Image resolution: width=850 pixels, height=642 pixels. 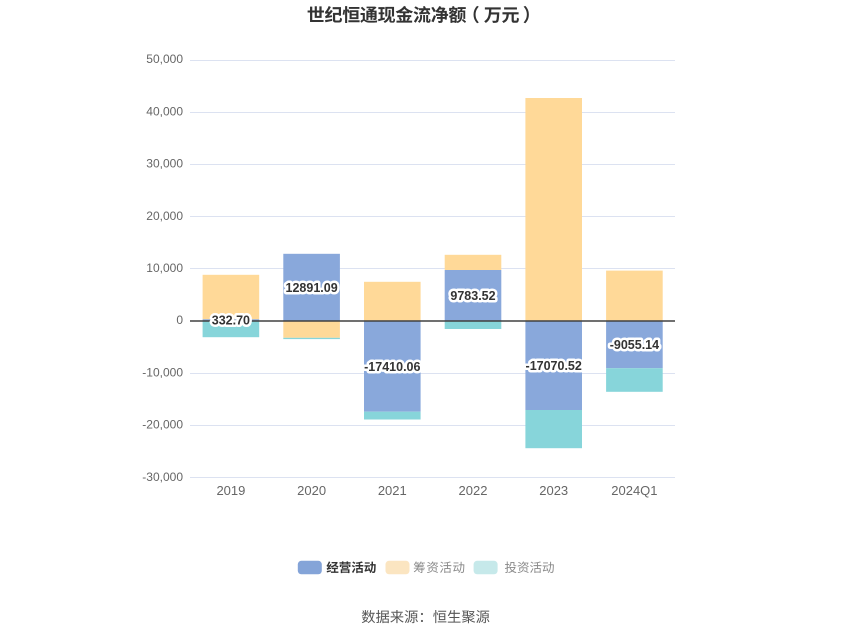 What do you see at coordinates (164, 59) in the screenshot?
I see `svg-text: 50,000` at bounding box center [164, 59].